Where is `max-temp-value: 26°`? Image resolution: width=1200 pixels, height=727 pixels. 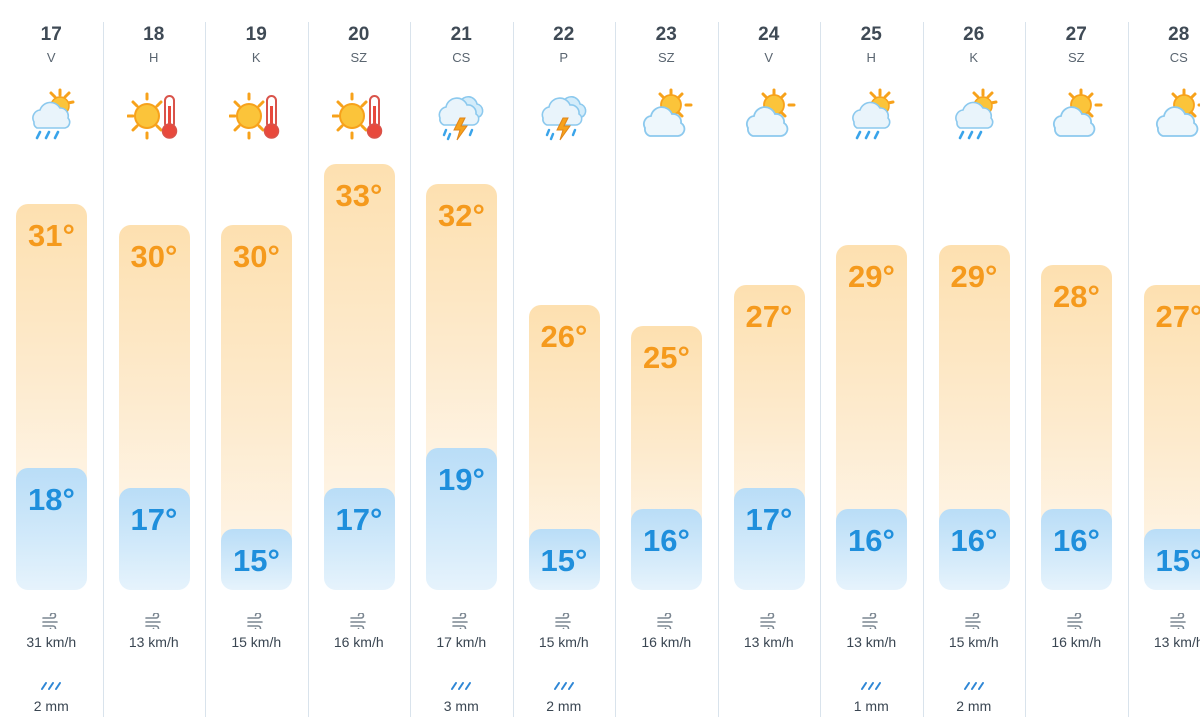
max-temp-value: 26° is located at coordinates (564, 337).